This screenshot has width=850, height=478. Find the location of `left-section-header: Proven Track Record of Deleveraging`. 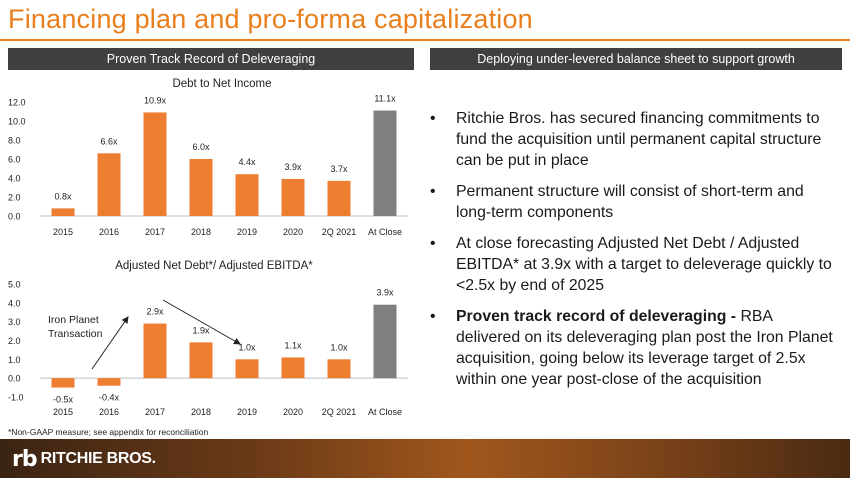

left-section-header: Proven Track Record of Deleveraging is located at coordinates (211, 59).